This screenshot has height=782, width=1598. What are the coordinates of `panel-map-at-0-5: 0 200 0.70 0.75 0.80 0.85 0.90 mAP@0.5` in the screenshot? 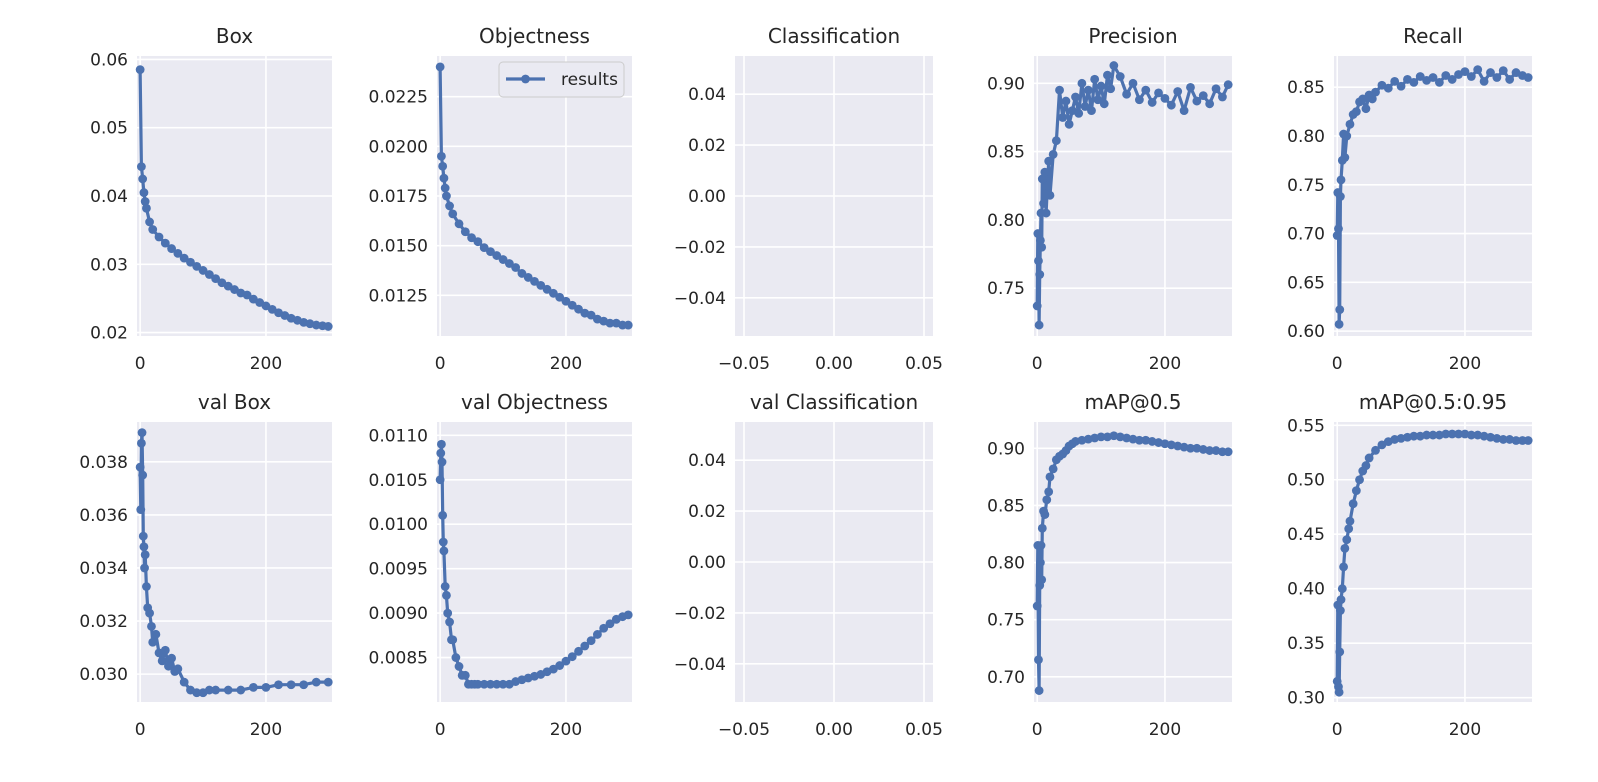 It's located at (1110, 565).